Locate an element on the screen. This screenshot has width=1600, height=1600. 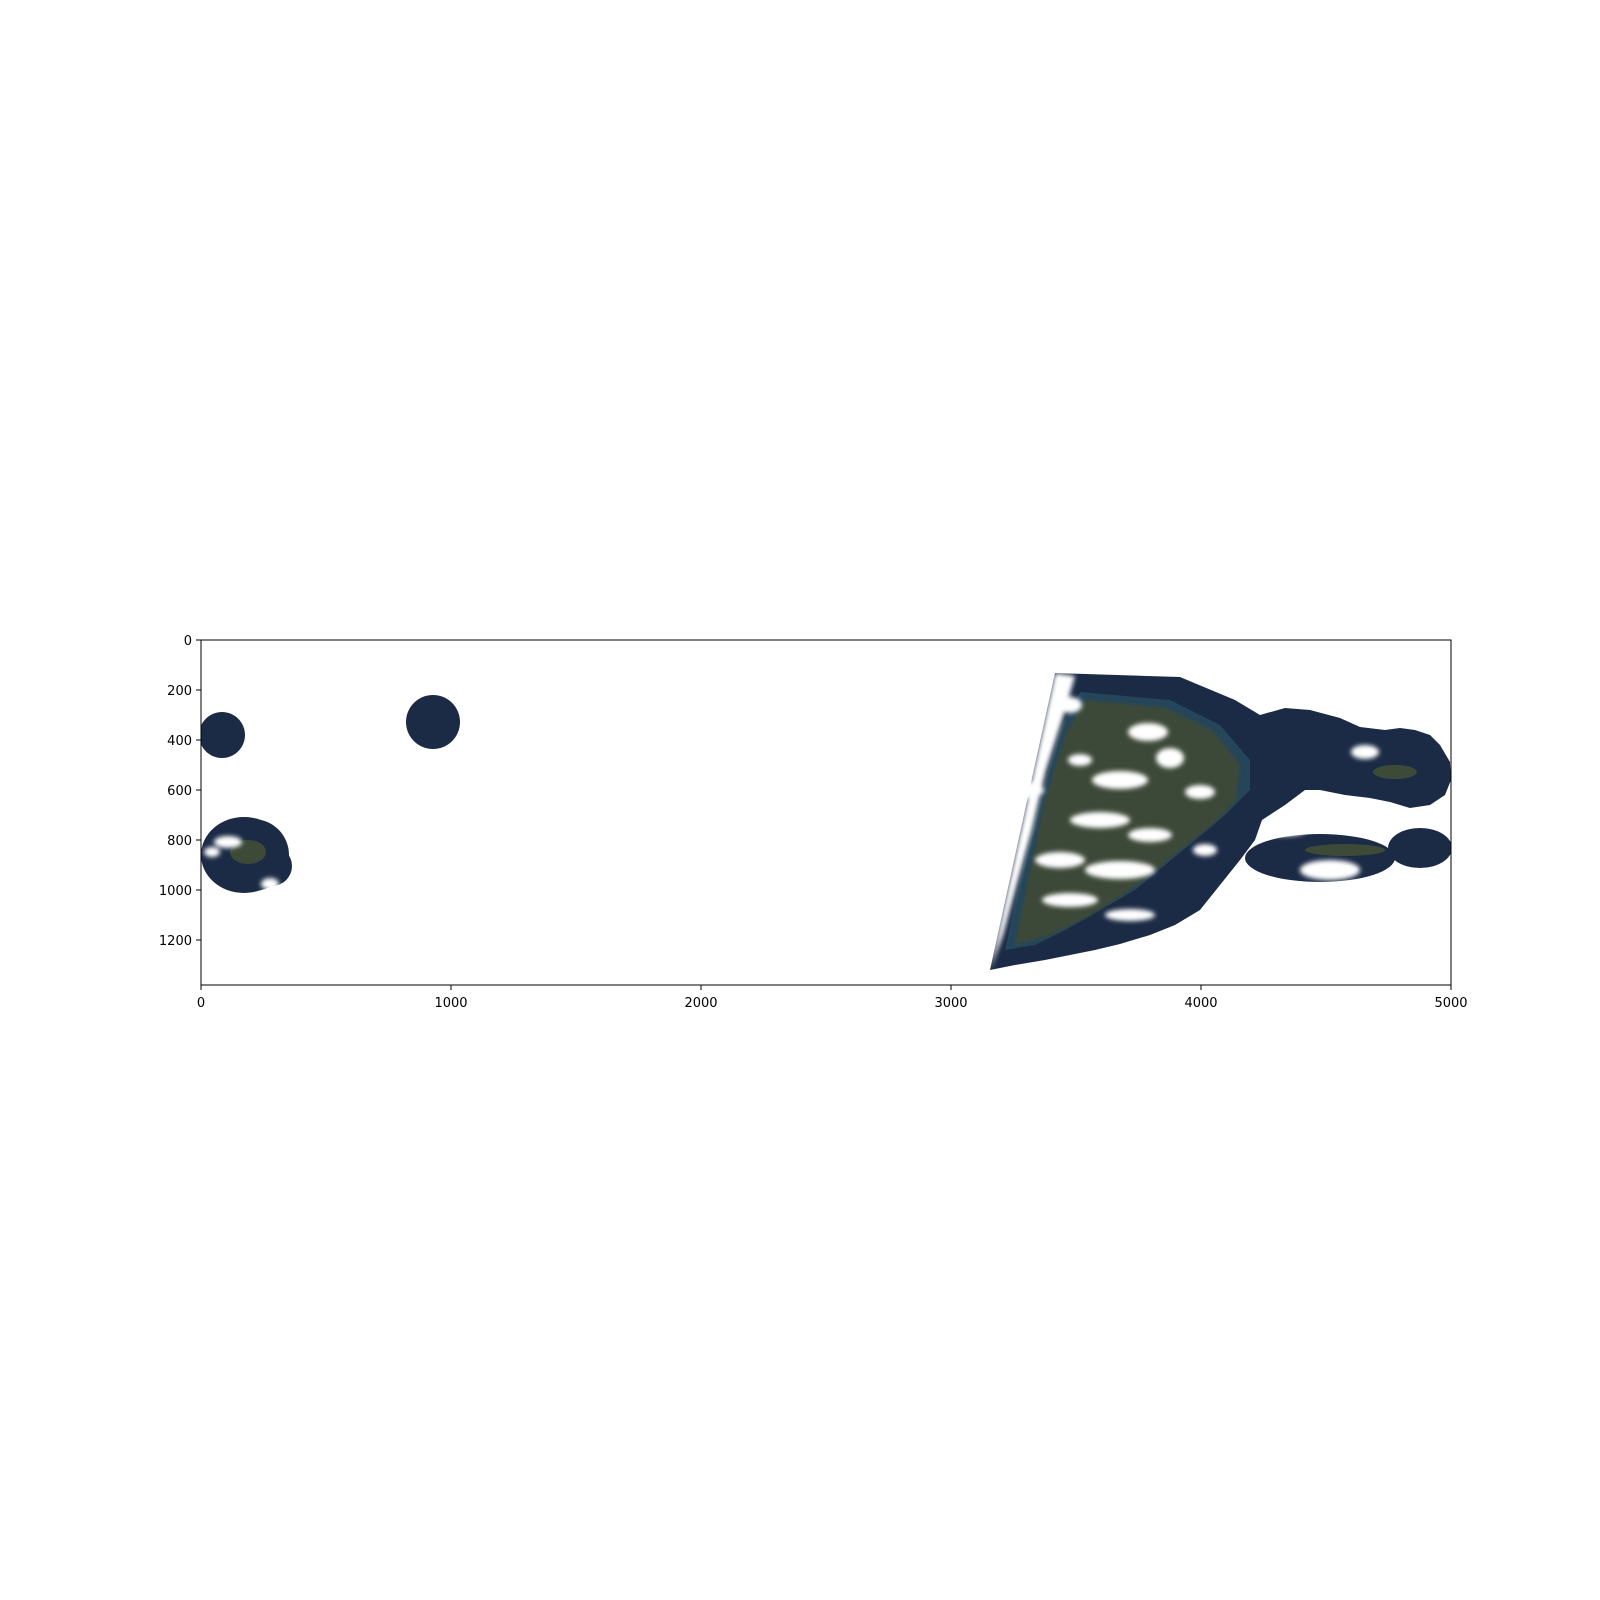
left-island-tile is located at coordinates (246, 814).